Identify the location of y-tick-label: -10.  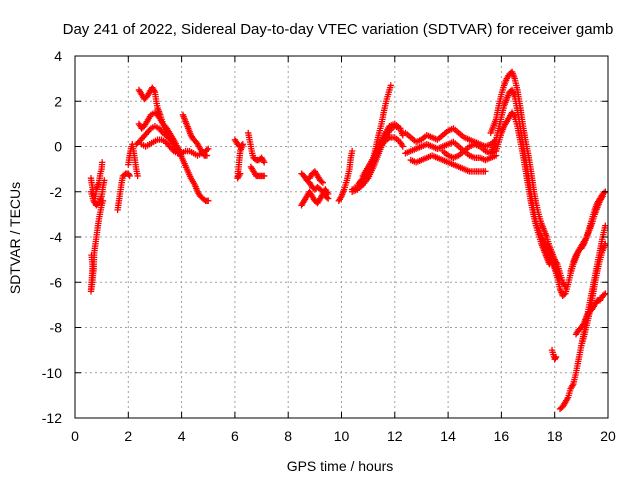
(52, 373).